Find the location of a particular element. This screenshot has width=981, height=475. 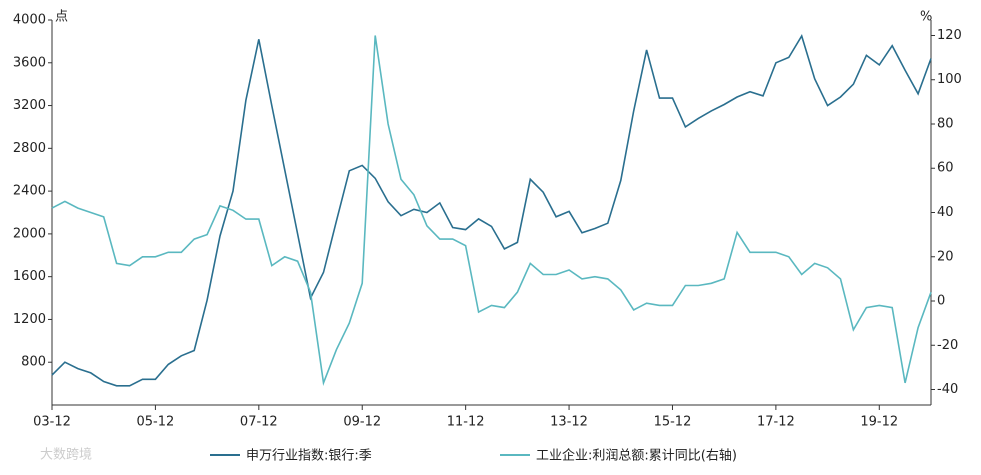

y-tick-label: 800 is located at coordinates (33, 362).